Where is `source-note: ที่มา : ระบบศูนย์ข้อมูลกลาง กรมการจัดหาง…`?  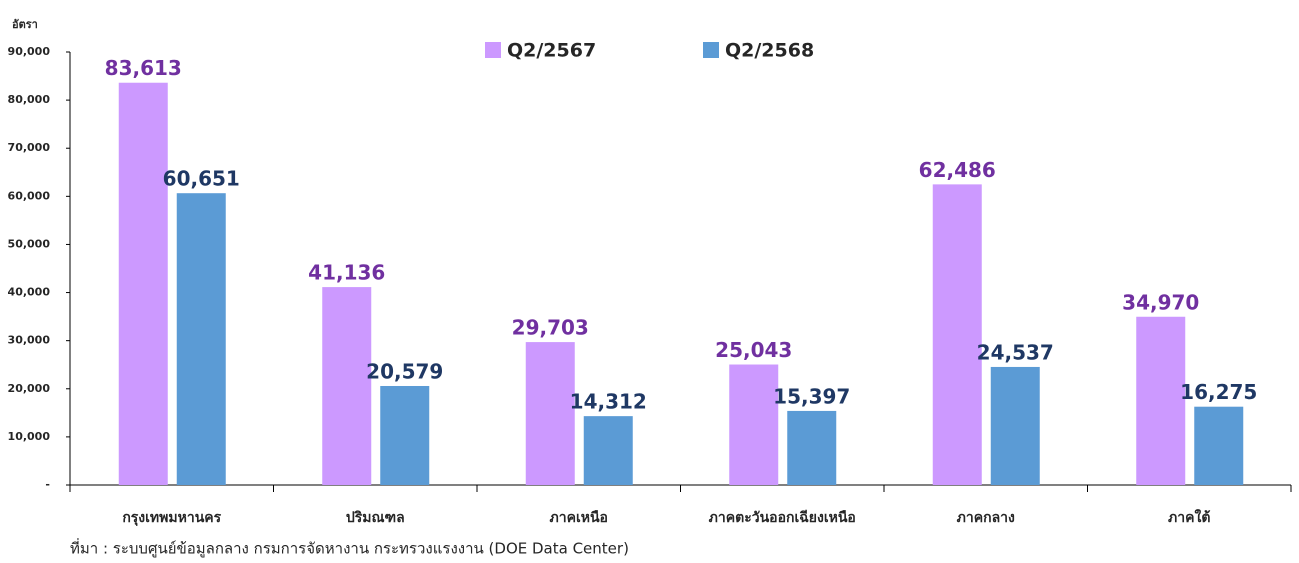
source-note: ที่มา : ระบบศูนย์ข้อมูลกลาง กรมการจัดหาง… is located at coordinates (349, 548).